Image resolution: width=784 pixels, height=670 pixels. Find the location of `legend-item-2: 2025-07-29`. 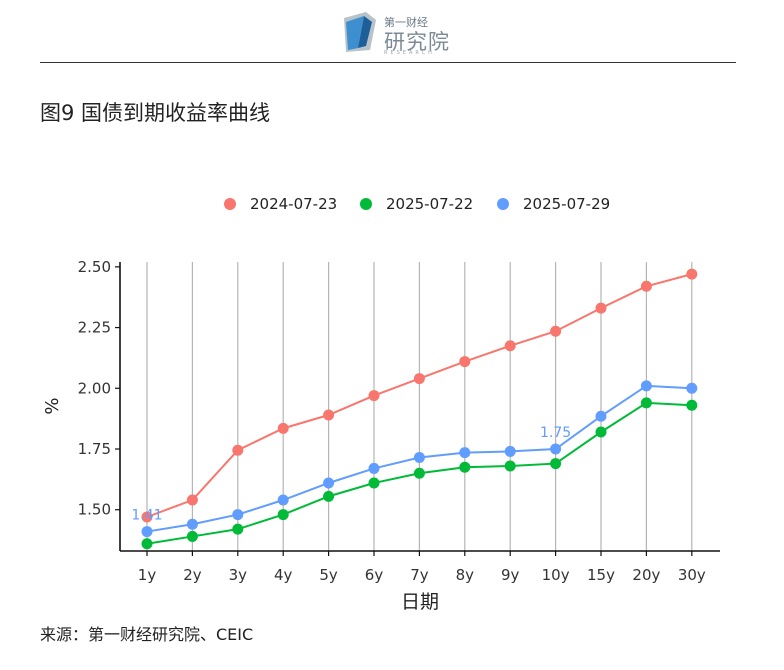

legend-item-2: 2025-07-29 is located at coordinates (553, 204).